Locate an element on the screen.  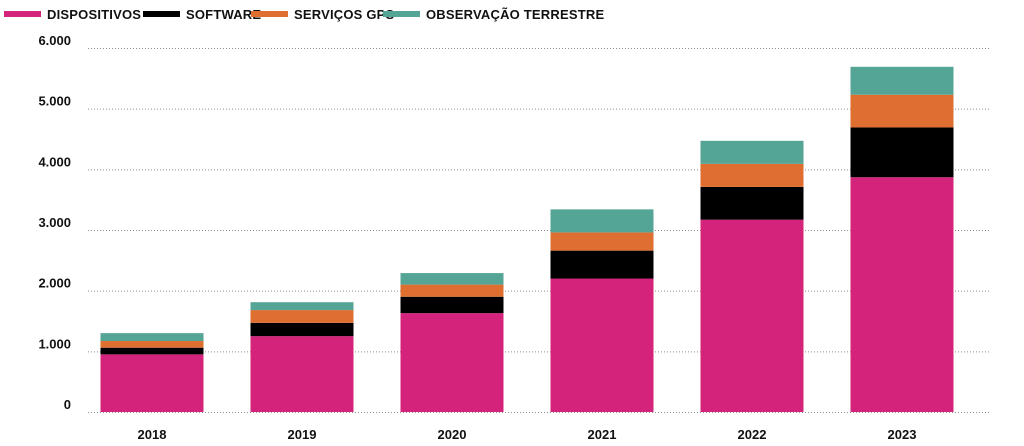
bar-segment-dispositivos-2021 is located at coordinates (602, 345).